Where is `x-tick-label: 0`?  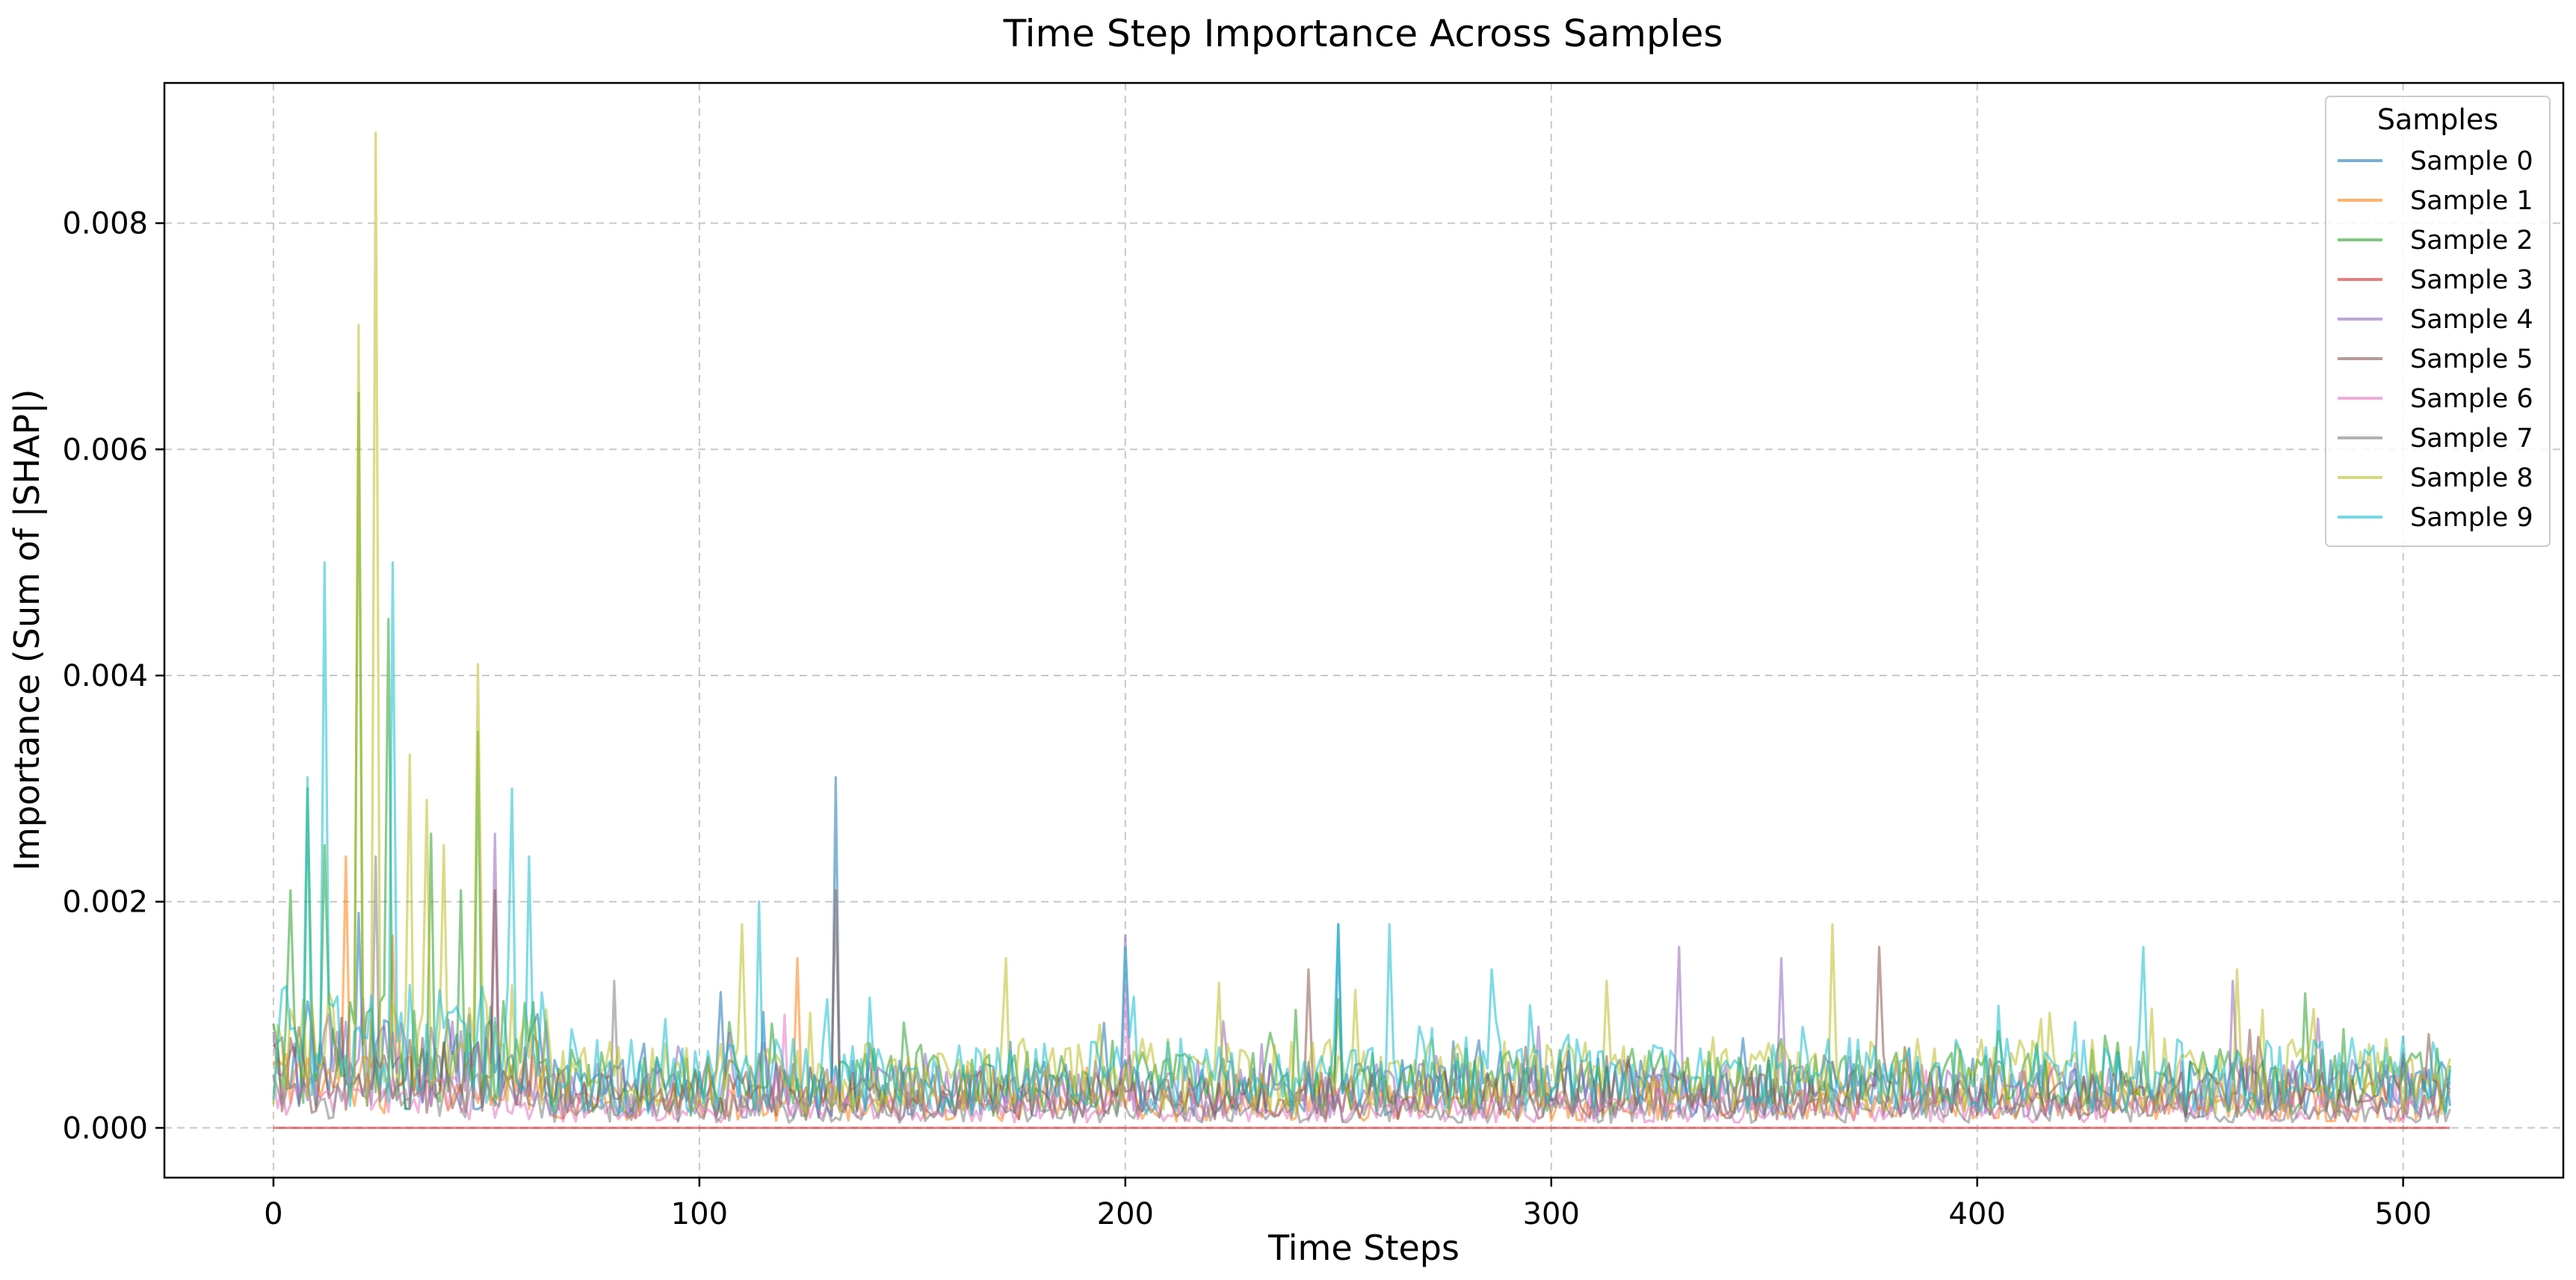
x-tick-label: 0 is located at coordinates (273, 1214).